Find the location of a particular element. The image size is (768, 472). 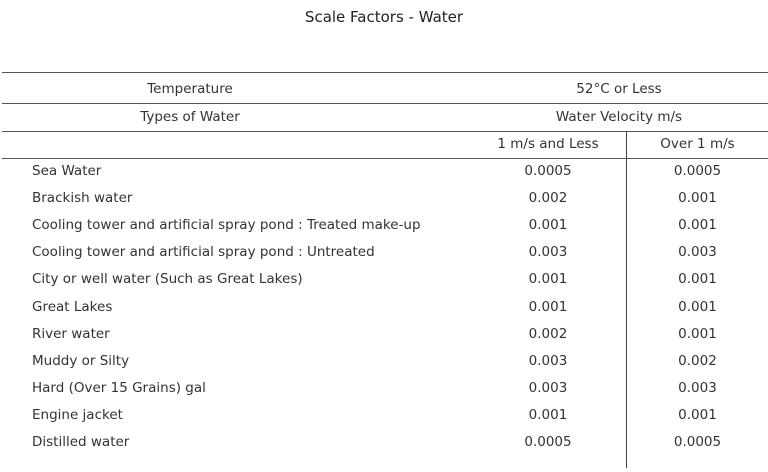

value-over-1ms: 0.002 is located at coordinates (697, 360).